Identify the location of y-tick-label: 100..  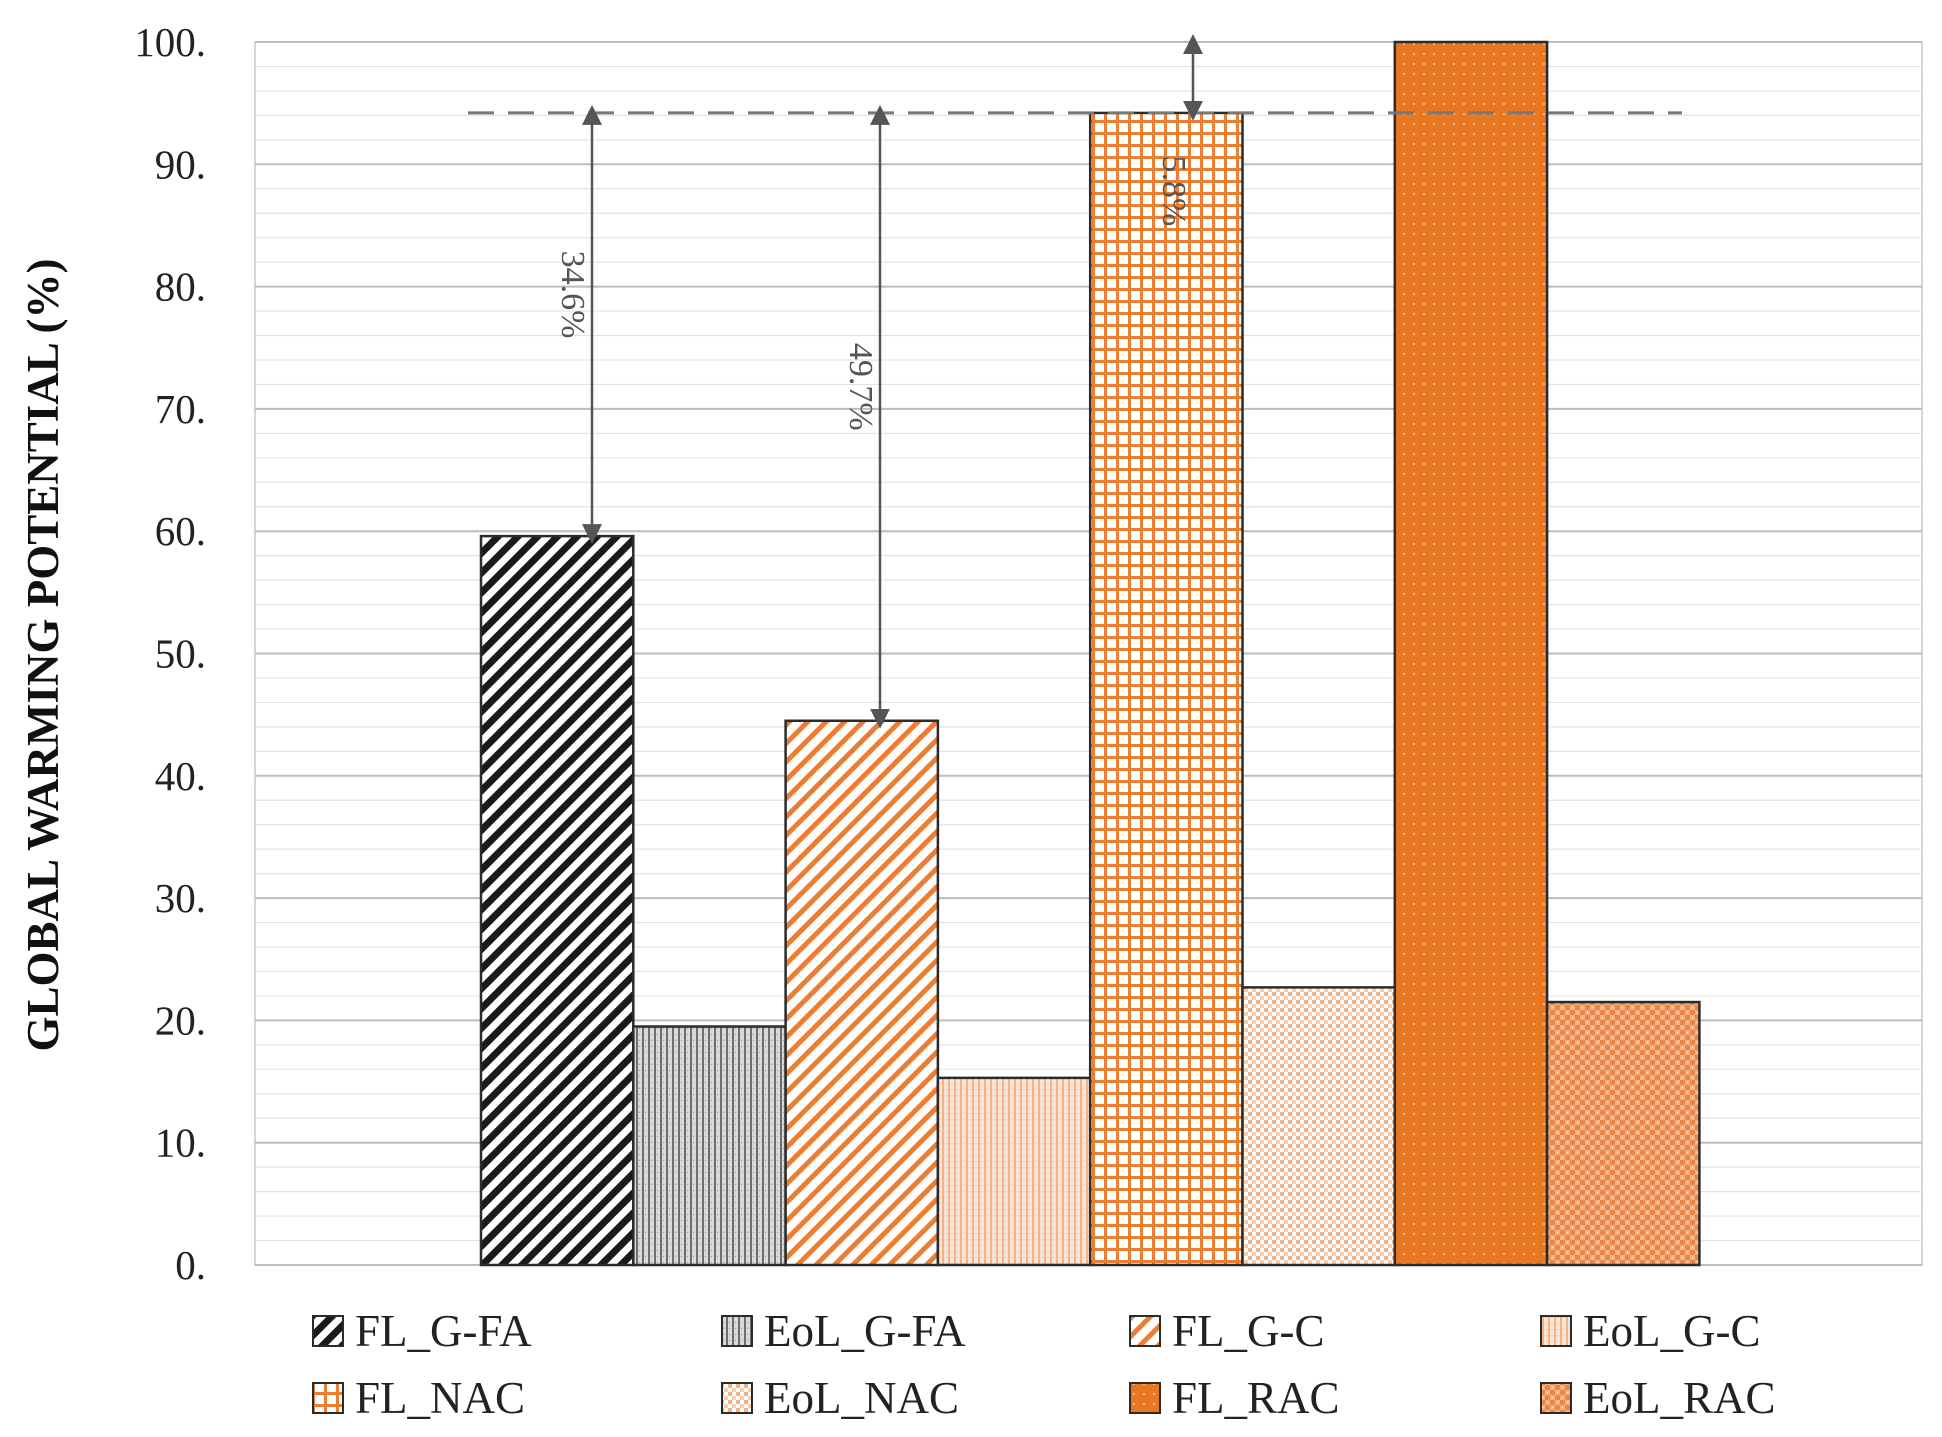
(170, 42).